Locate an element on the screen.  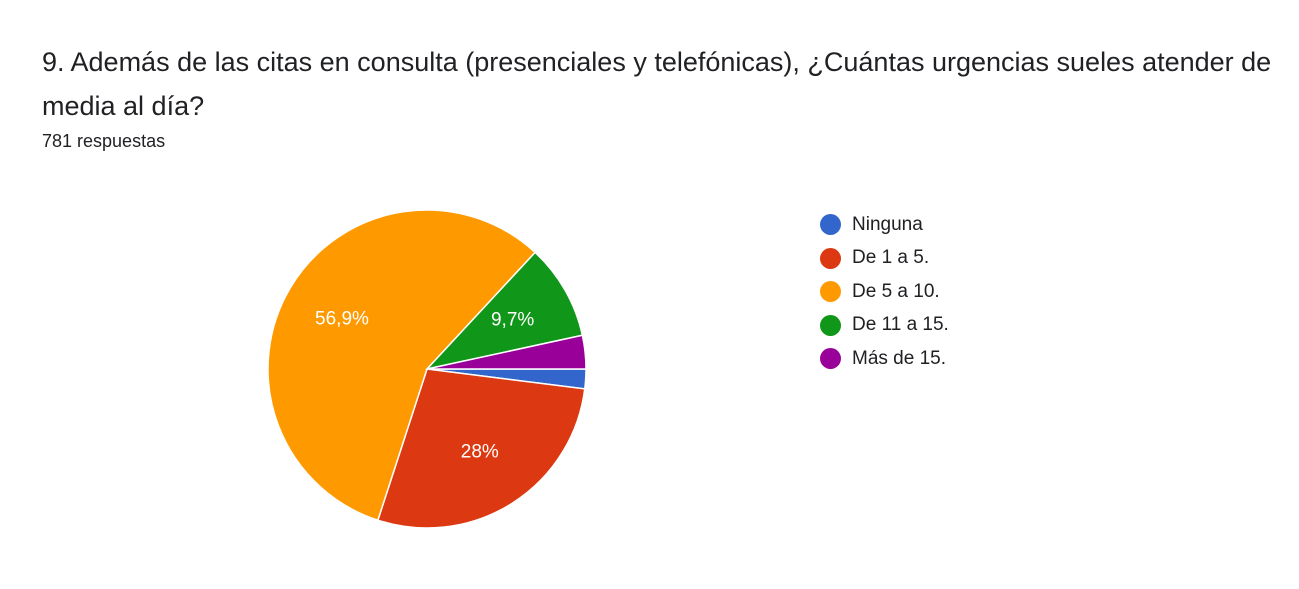
legend-item: Más de 15. is located at coordinates (884, 359).